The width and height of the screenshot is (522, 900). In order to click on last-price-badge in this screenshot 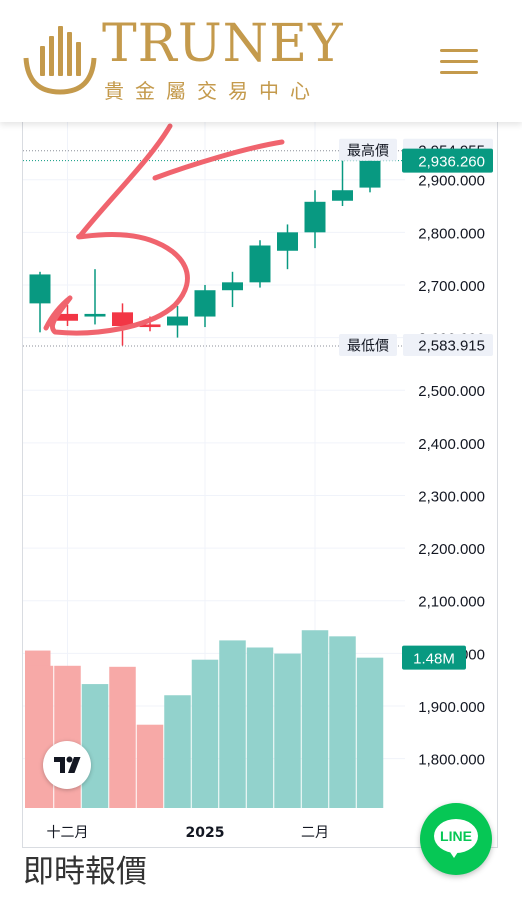, I will do `click(447, 160)`.